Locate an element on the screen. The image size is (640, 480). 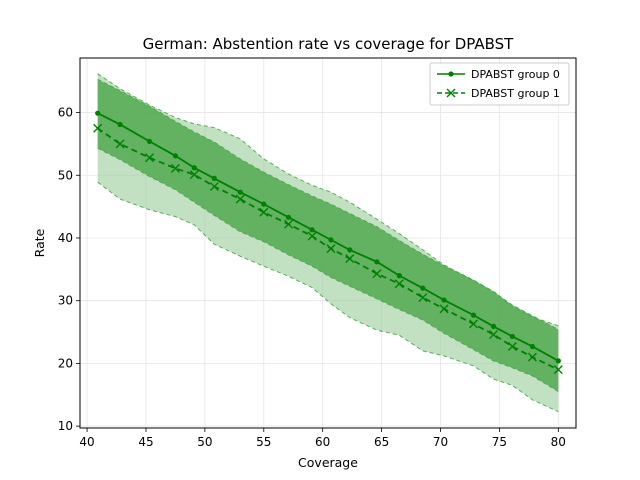
y-tick-label: 60 is located at coordinates (65, 113).